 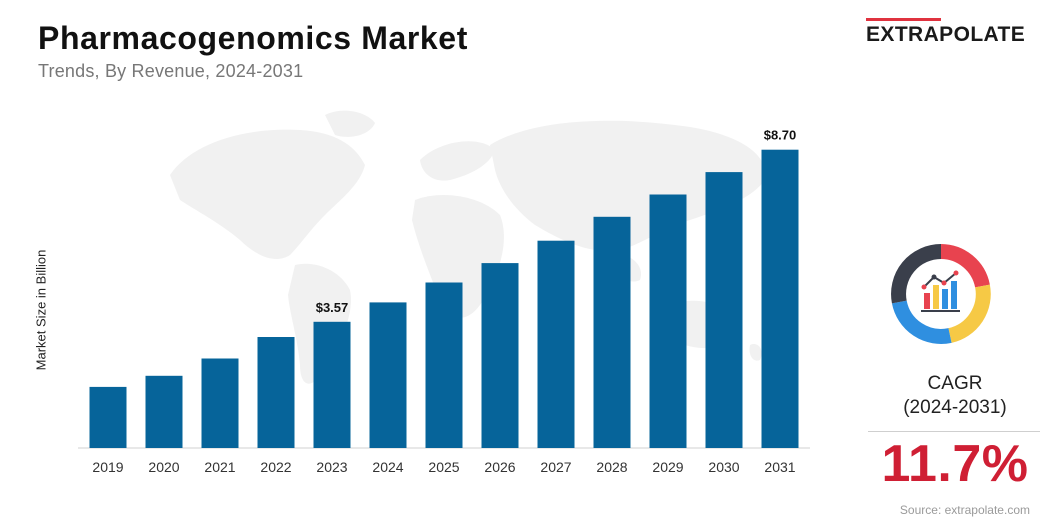 I want to click on donut-segment-red, so click(x=965, y=266).